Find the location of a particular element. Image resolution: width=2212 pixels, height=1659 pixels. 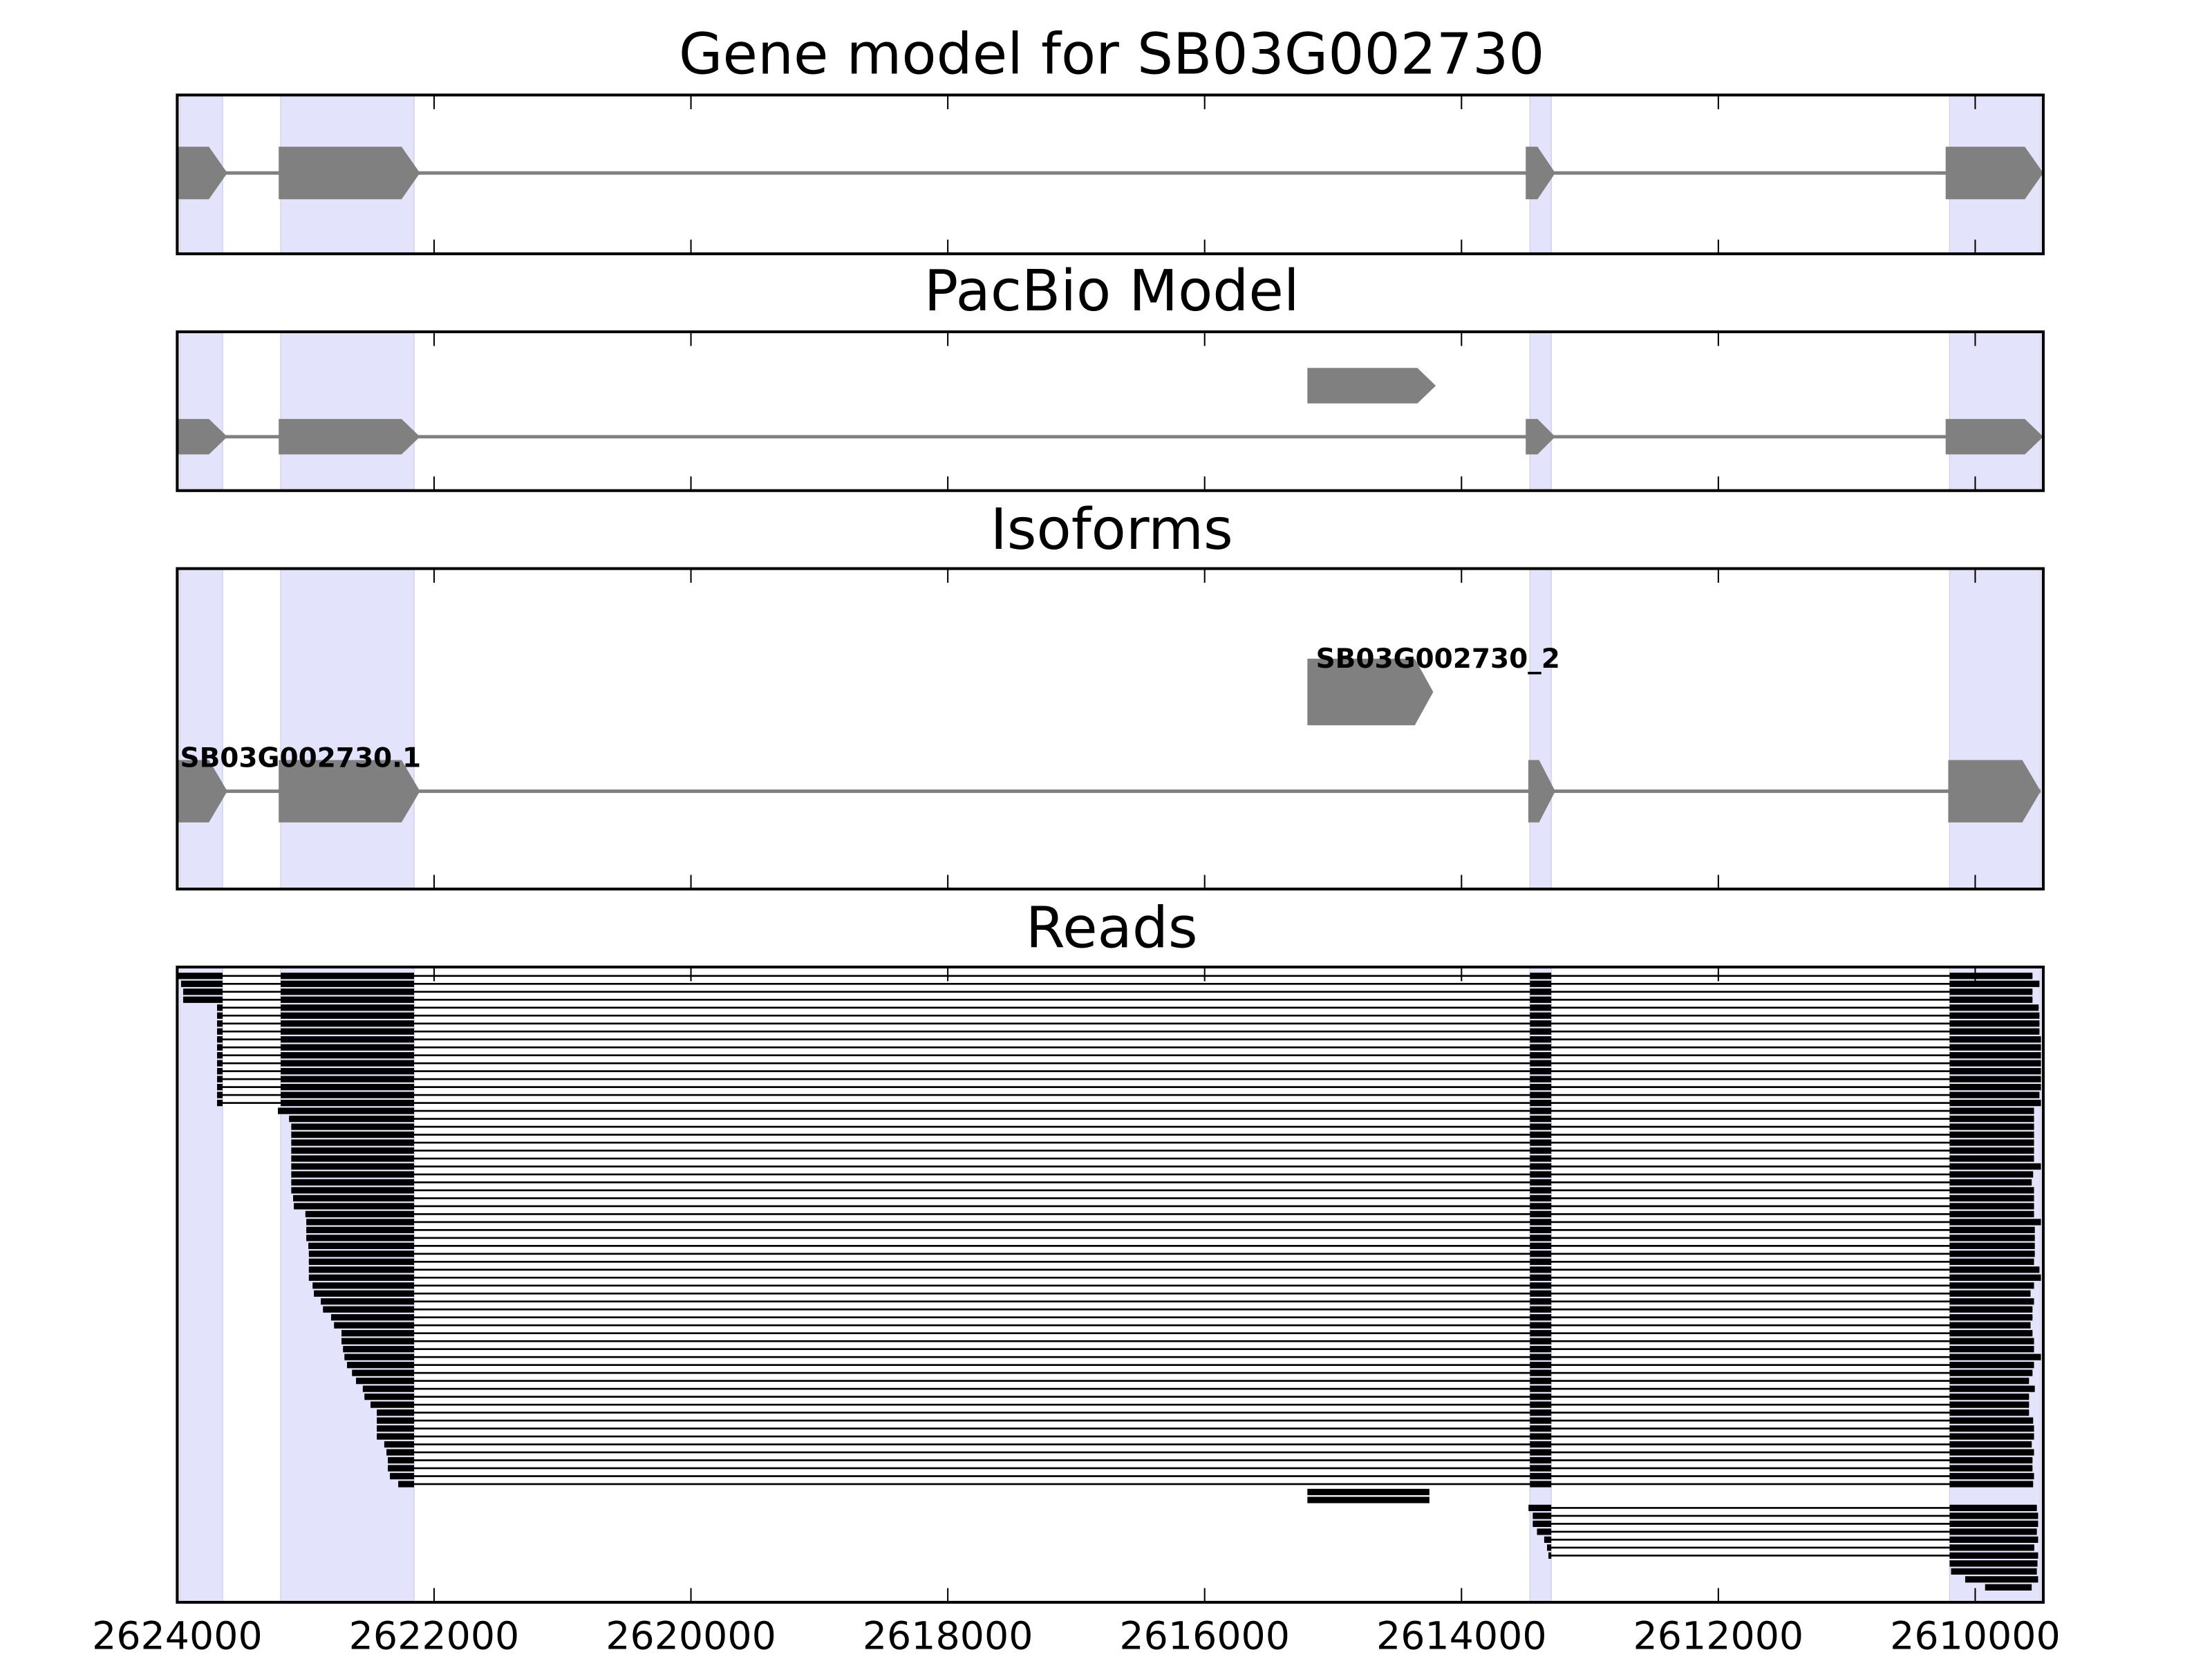

isoform-label-2: SB03G002730_2 is located at coordinates (1438, 659).